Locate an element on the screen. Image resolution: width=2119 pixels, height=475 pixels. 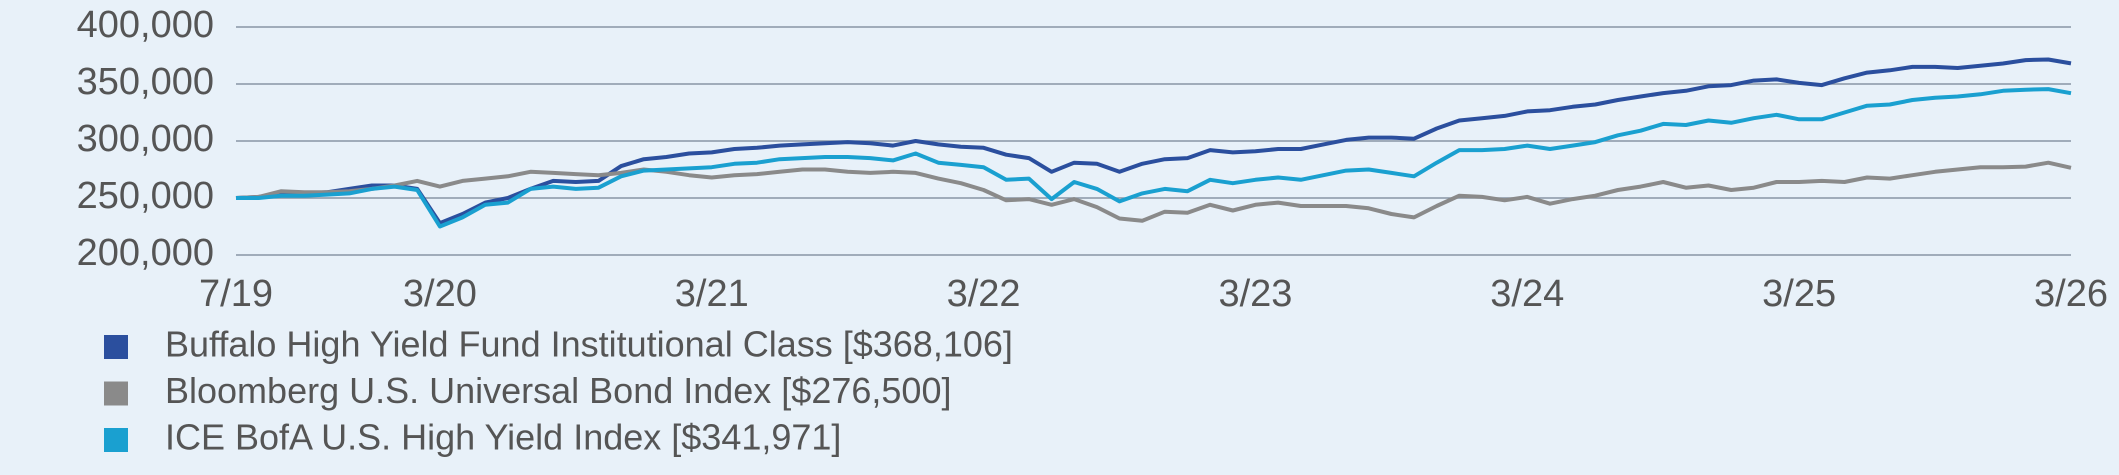
x-tick-label: 3/21 is located at coordinates (712, 294).